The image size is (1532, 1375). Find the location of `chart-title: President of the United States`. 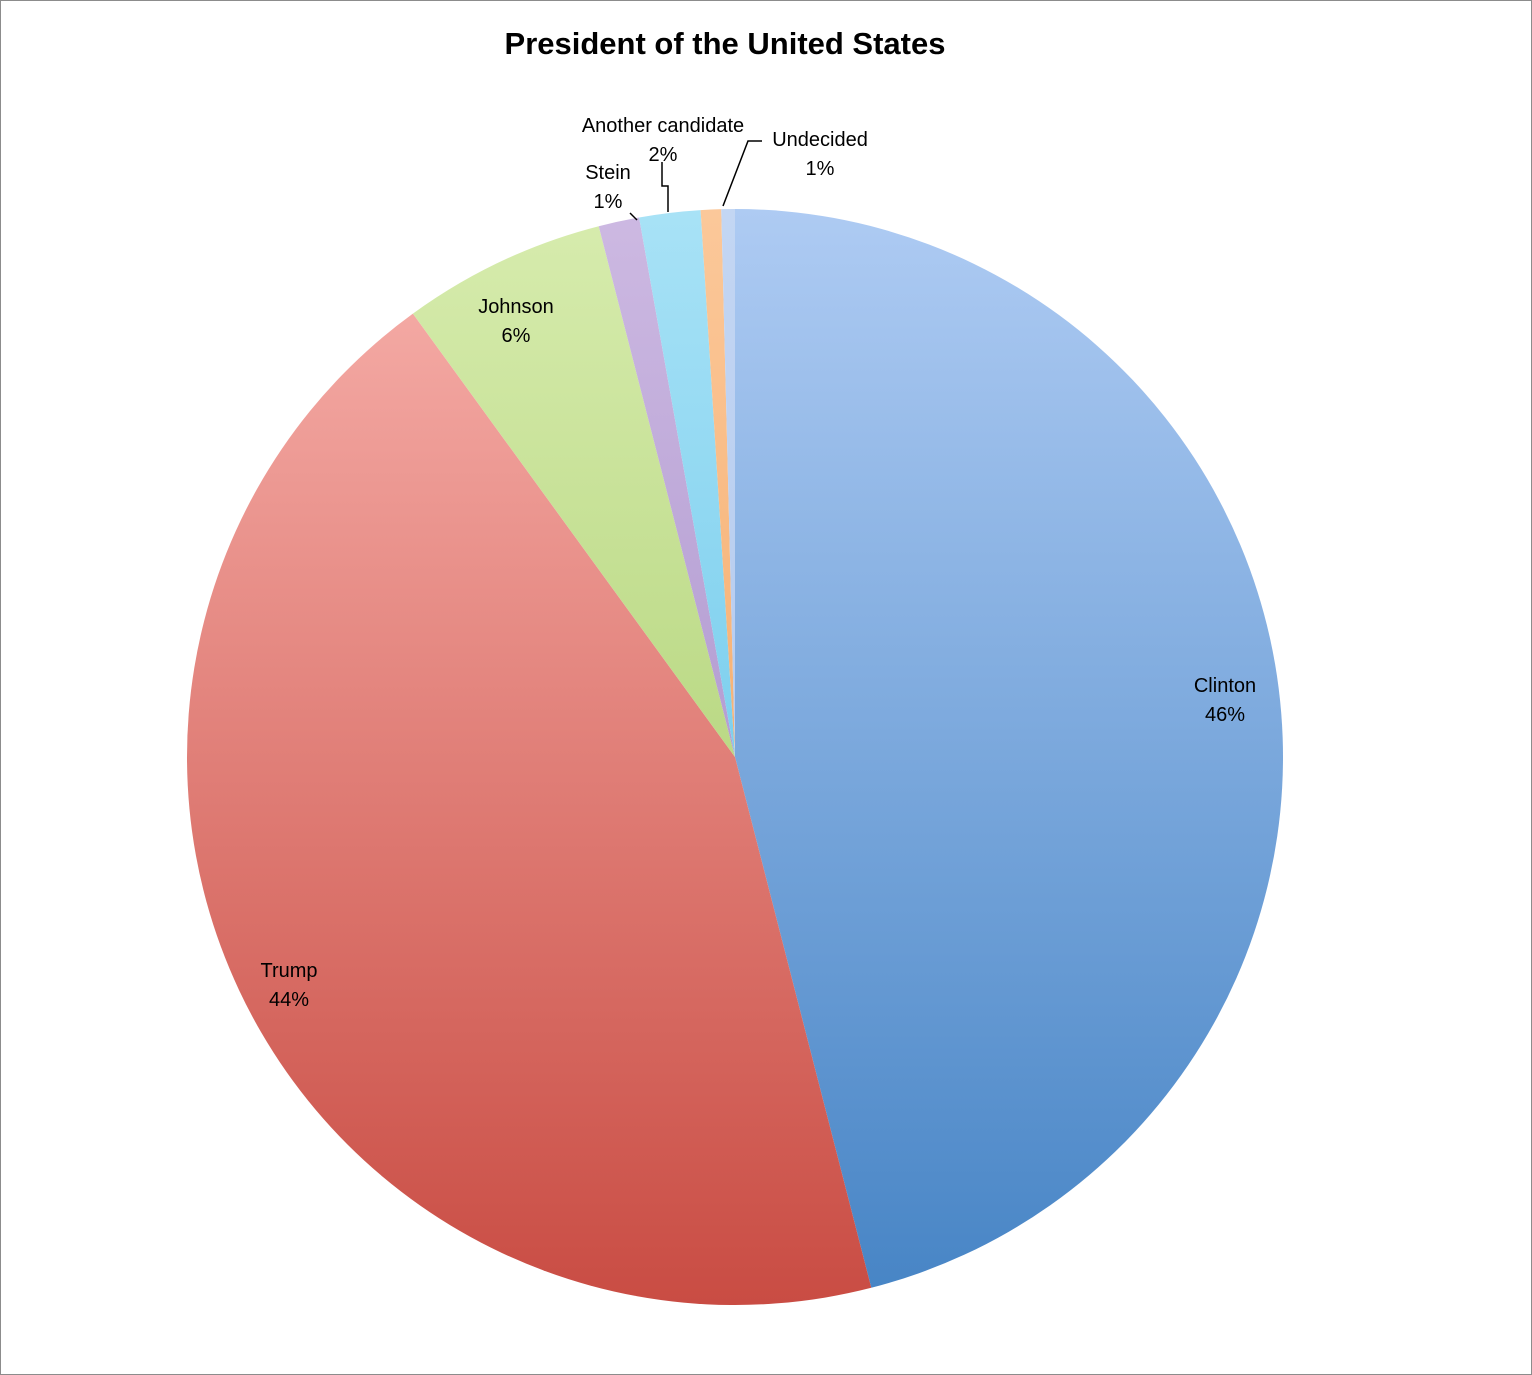

chart-title: President of the United States is located at coordinates (725, 43).